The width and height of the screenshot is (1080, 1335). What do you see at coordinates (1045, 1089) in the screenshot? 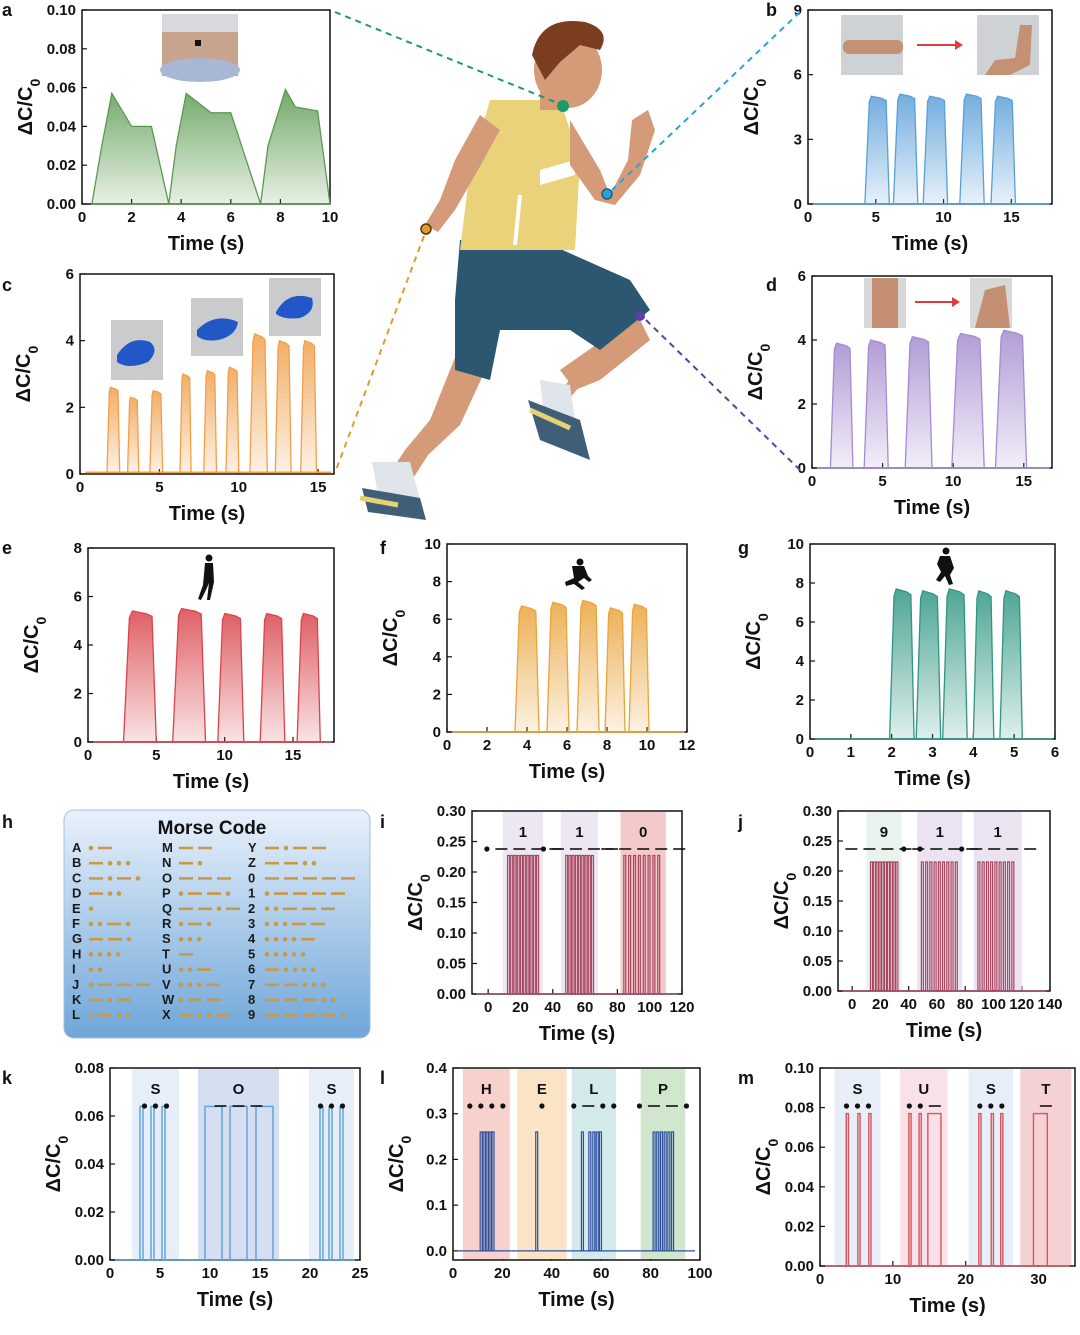
I see `segment-label: T` at bounding box center [1045, 1089].